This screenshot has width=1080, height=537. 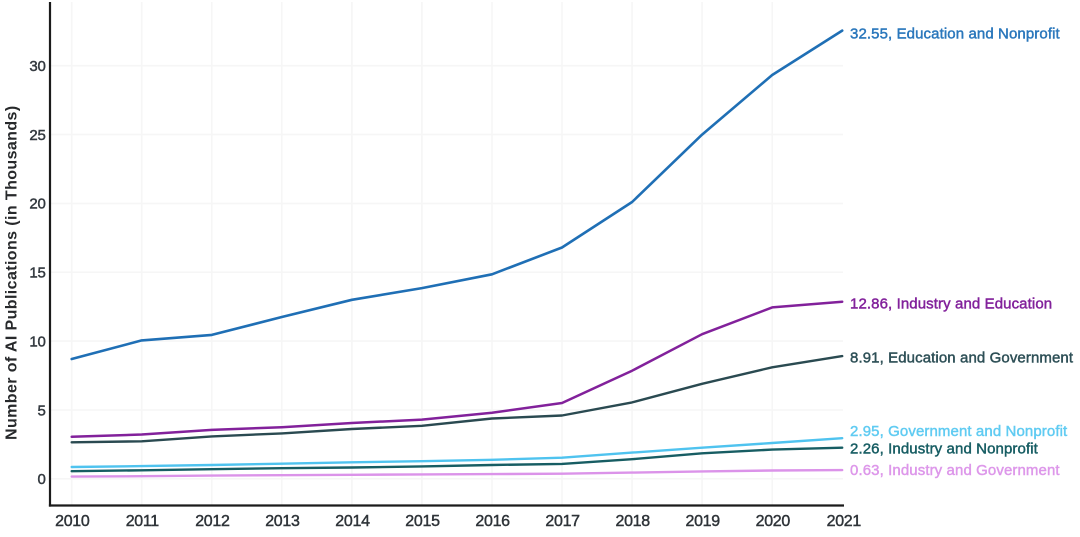 I want to click on svg-text: 2020, so click(x=773, y=521).